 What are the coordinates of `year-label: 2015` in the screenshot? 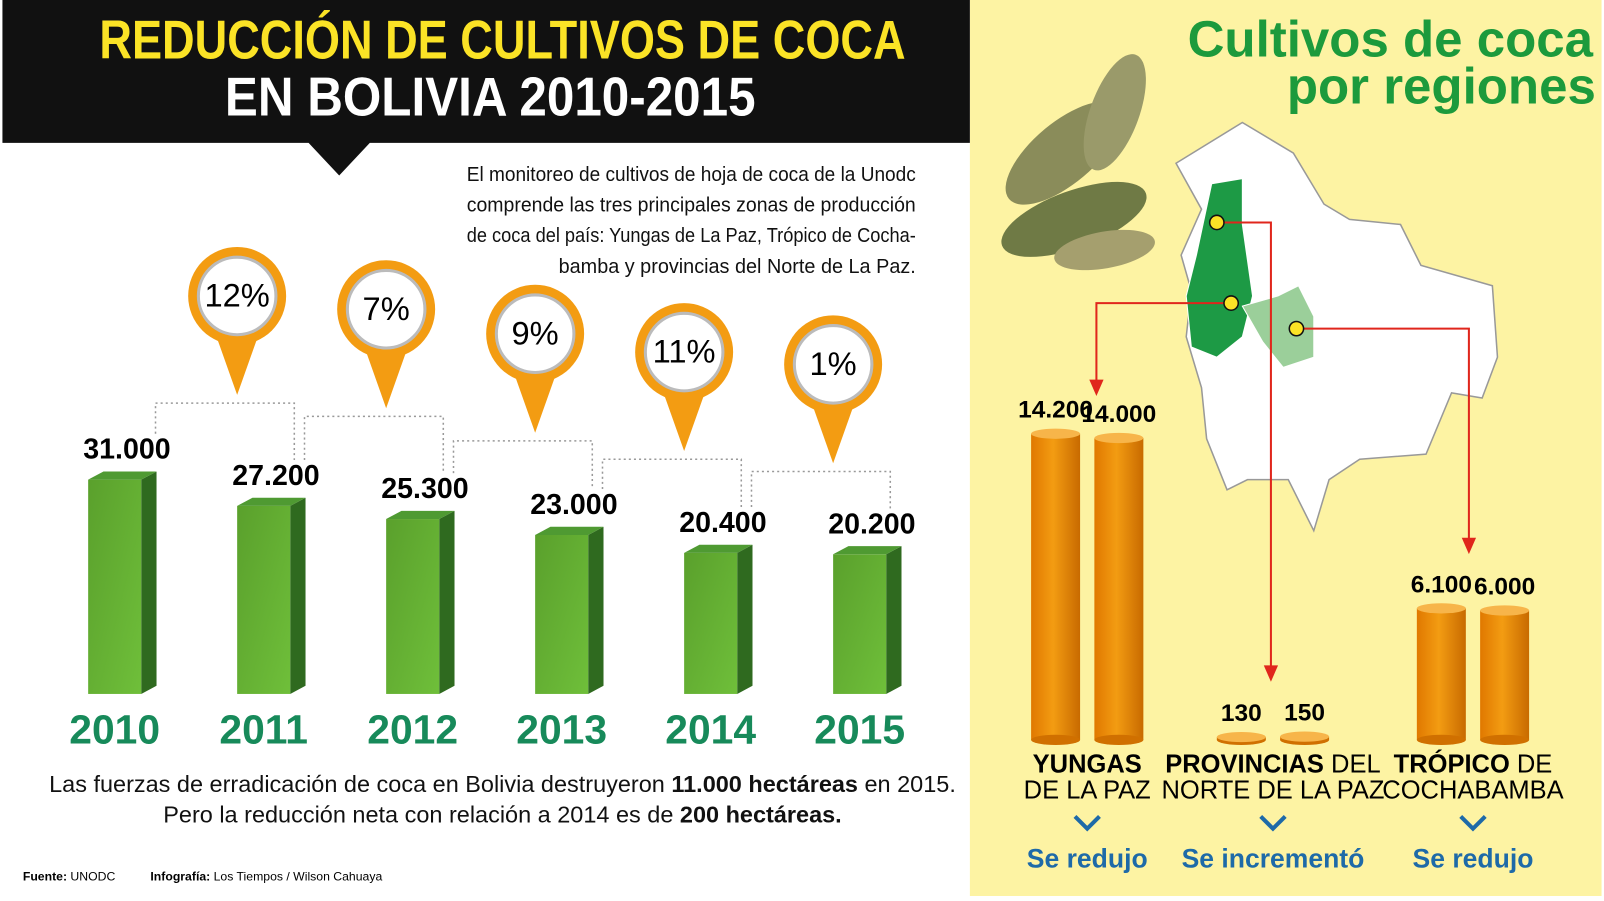 It's located at (859, 730).